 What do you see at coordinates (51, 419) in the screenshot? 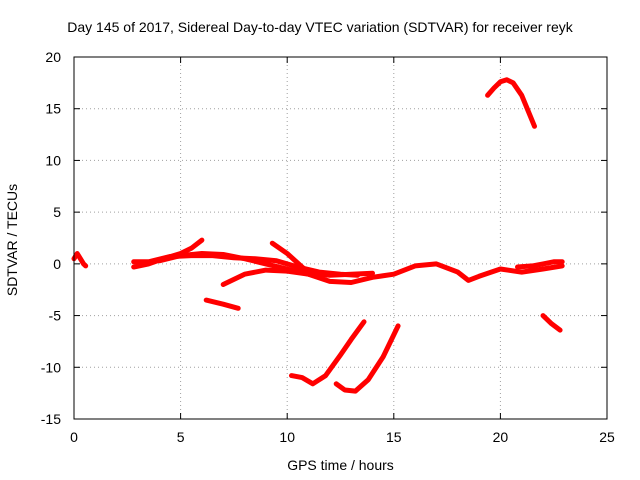
I see `y-tick-label: -15` at bounding box center [51, 419].